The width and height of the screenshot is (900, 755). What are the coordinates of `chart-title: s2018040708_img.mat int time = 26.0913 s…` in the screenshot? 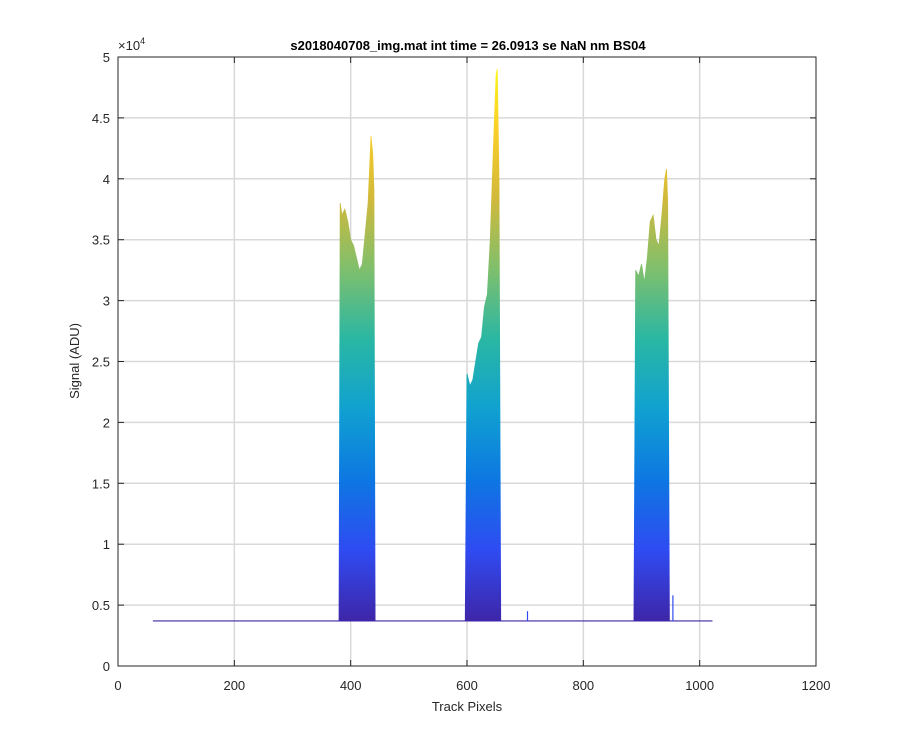 It's located at (468, 45).